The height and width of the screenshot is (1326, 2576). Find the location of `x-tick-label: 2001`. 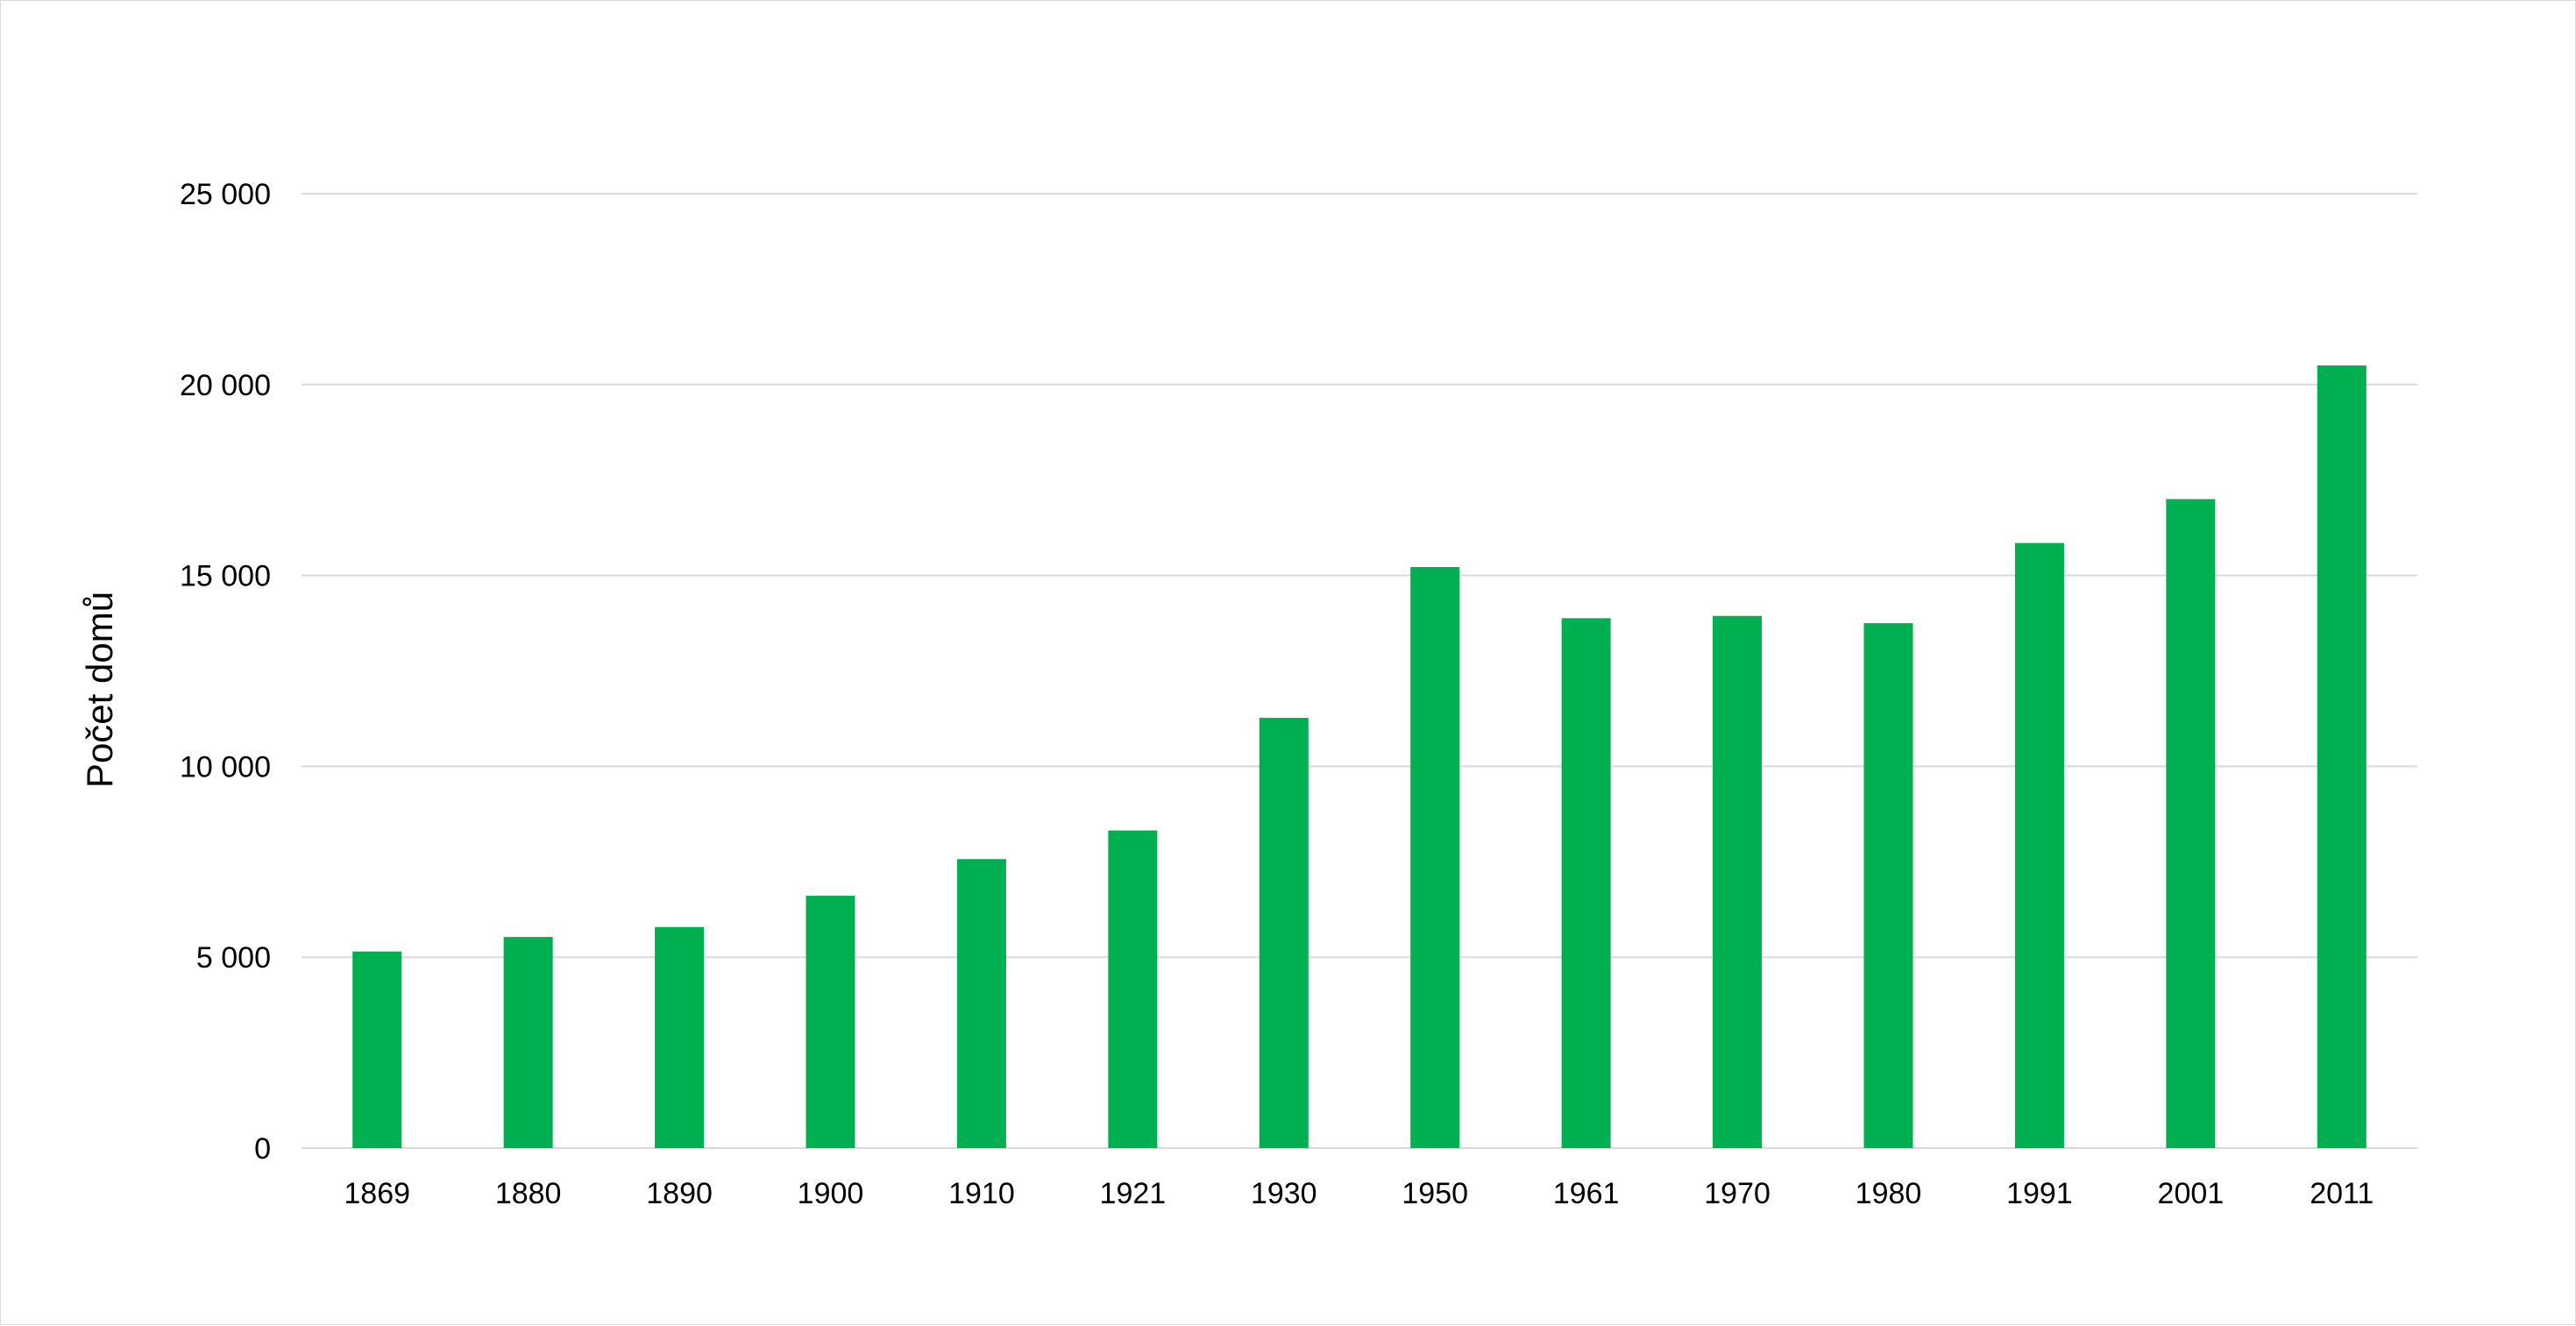

x-tick-label: 2001 is located at coordinates (2191, 1193).